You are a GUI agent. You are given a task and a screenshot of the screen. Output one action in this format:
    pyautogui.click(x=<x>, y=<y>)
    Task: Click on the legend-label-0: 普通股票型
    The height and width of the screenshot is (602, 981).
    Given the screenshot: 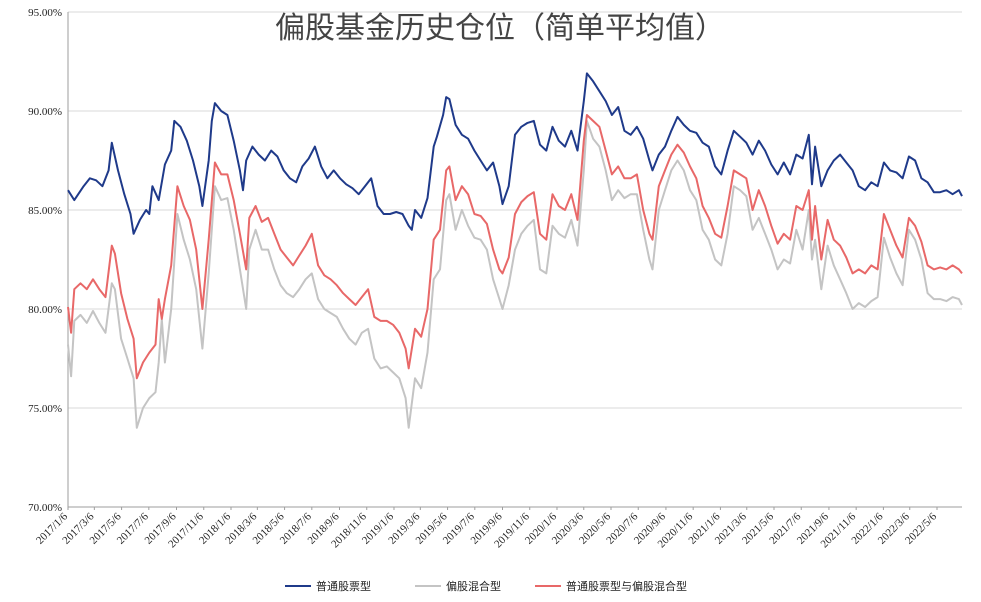 What is the action you would take?
    pyautogui.click(x=343, y=586)
    